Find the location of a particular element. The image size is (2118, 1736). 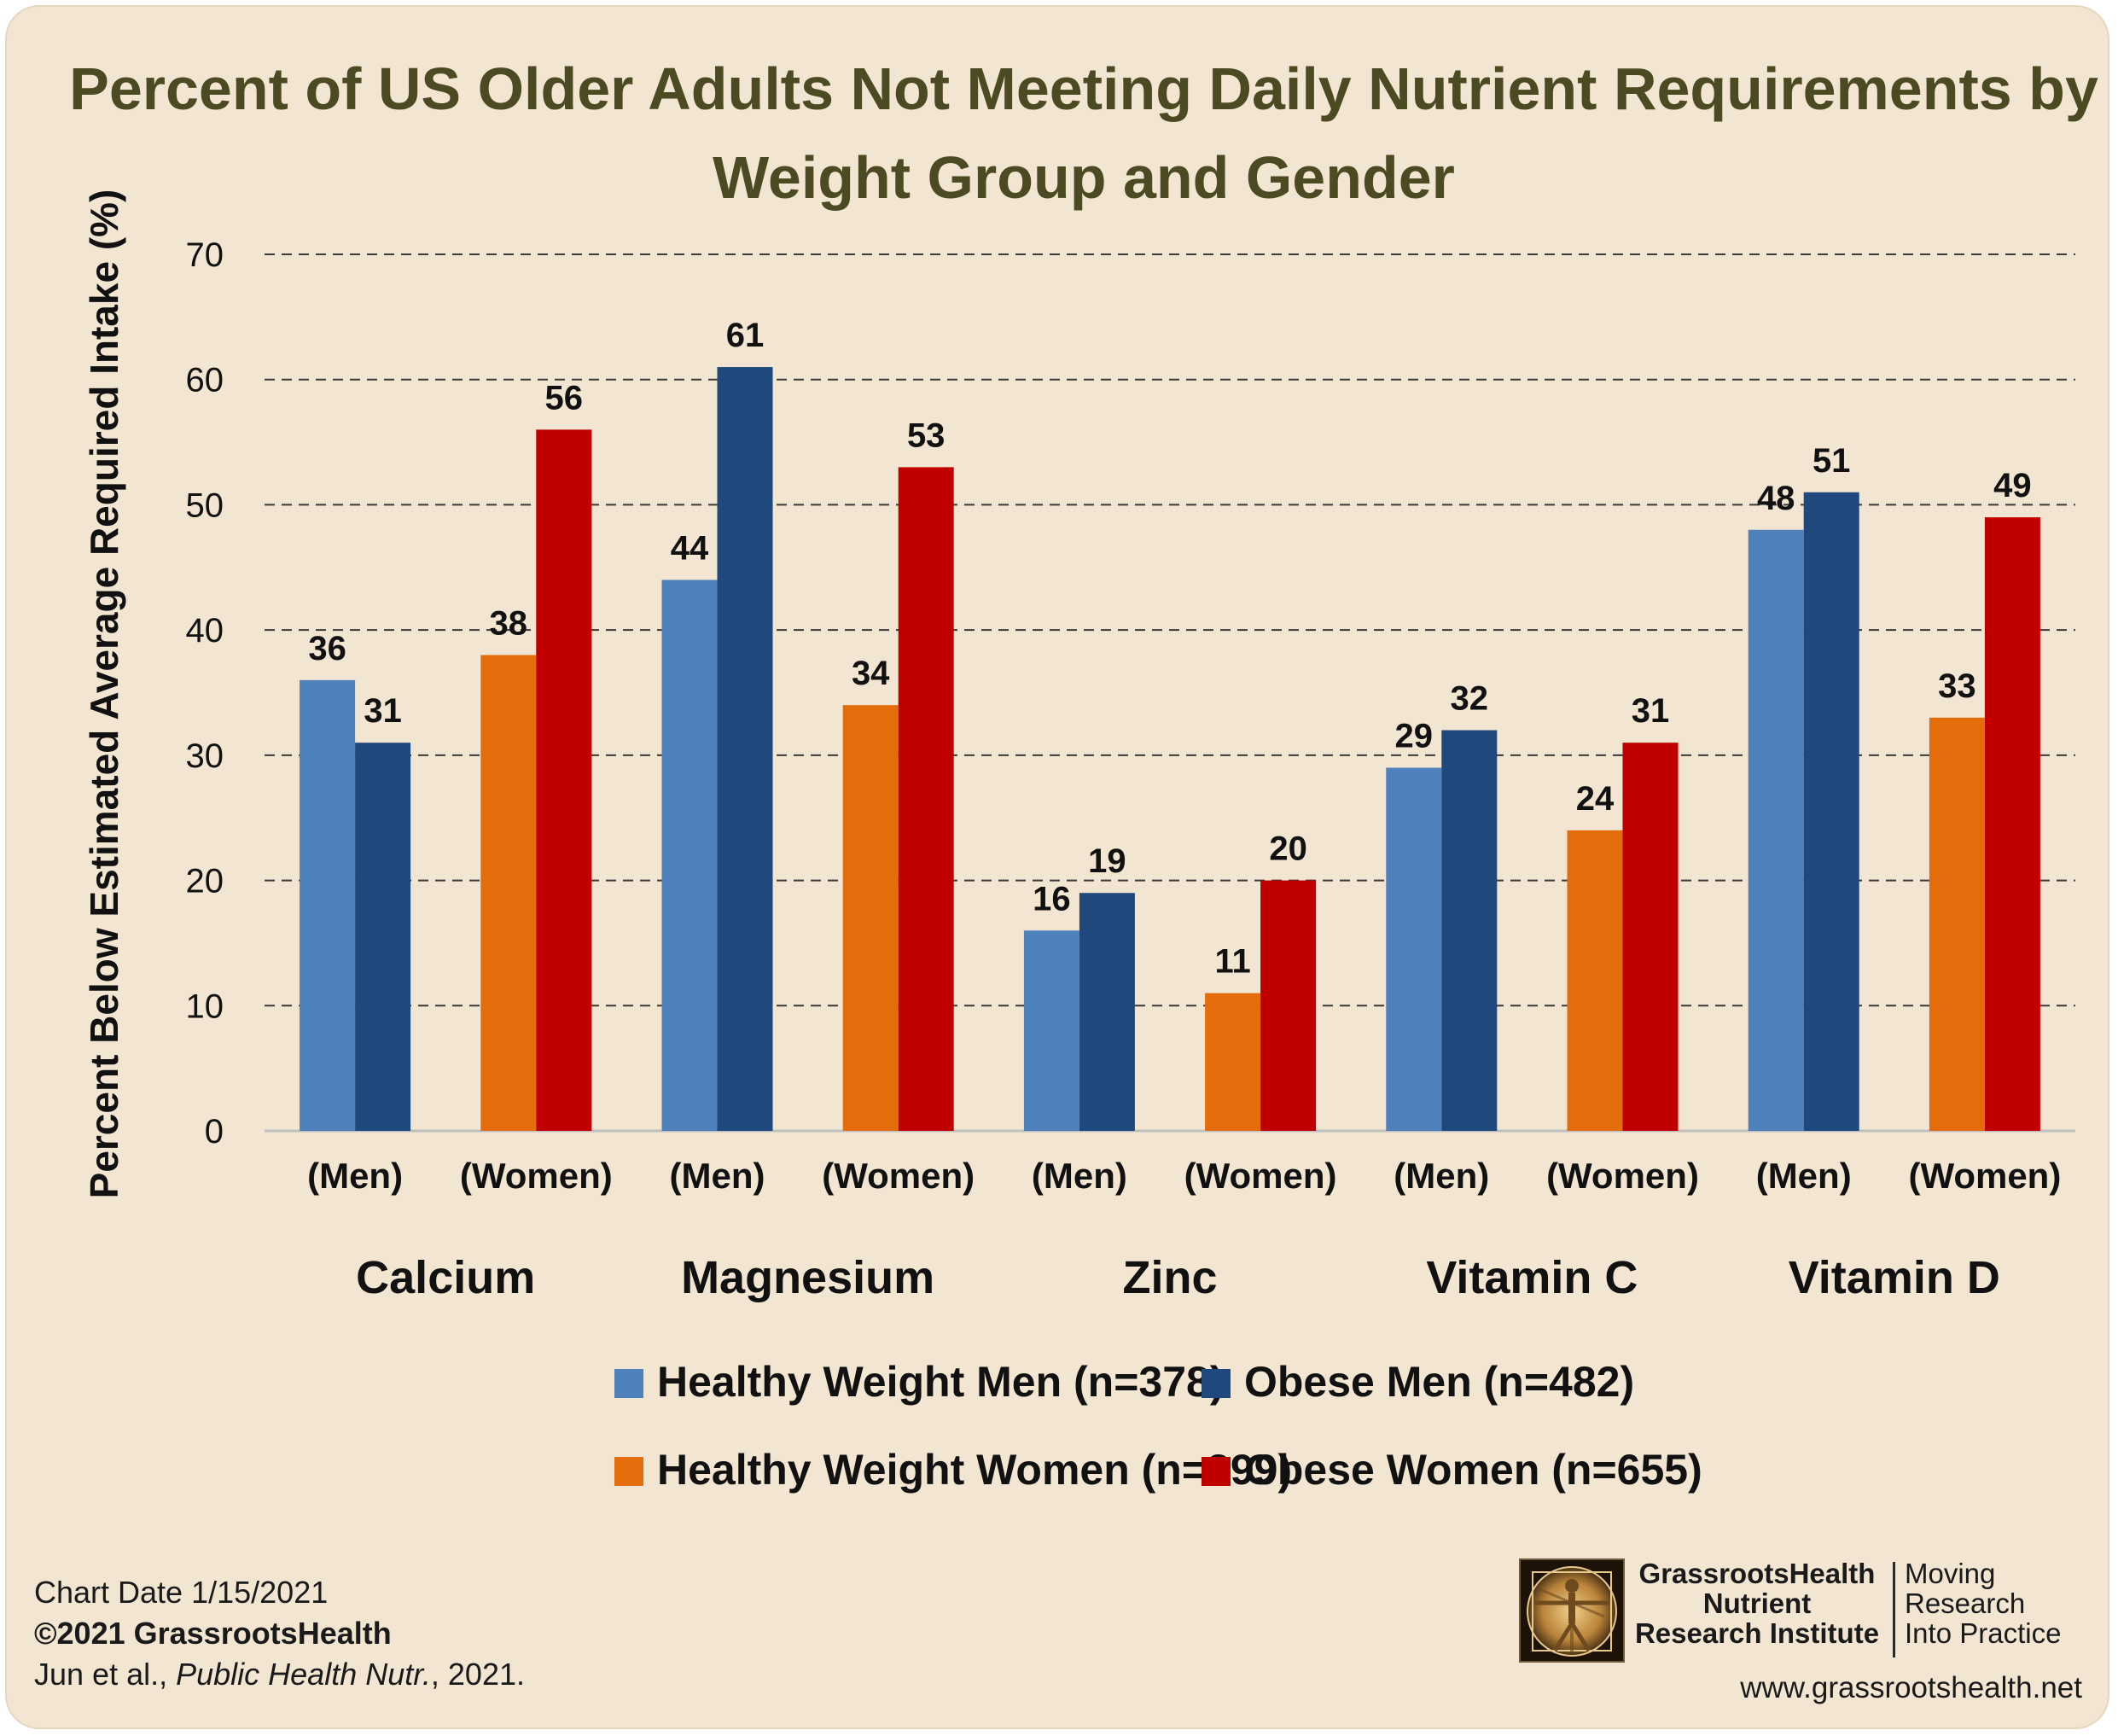

x-category-label: Calcium is located at coordinates (446, 1277).